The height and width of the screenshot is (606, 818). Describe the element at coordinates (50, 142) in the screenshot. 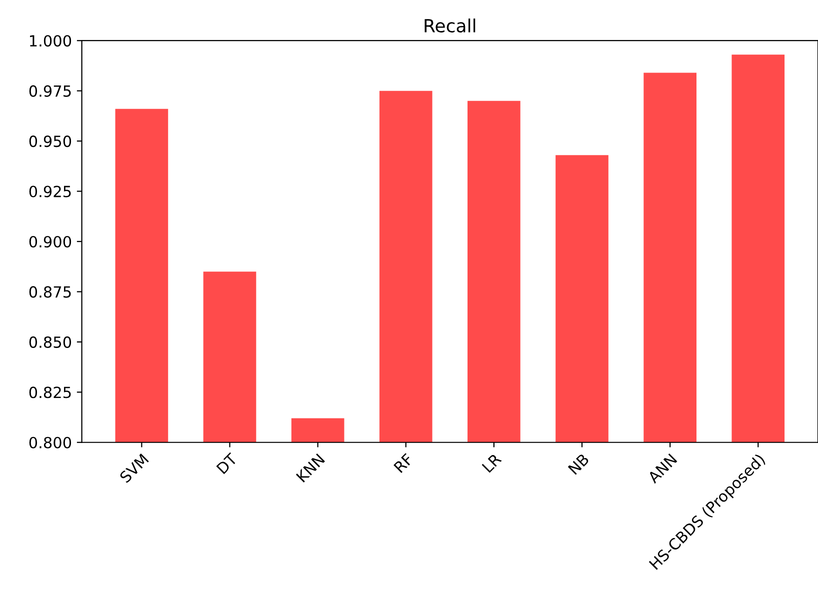

I see `y-tick-label: 0.950` at that location.